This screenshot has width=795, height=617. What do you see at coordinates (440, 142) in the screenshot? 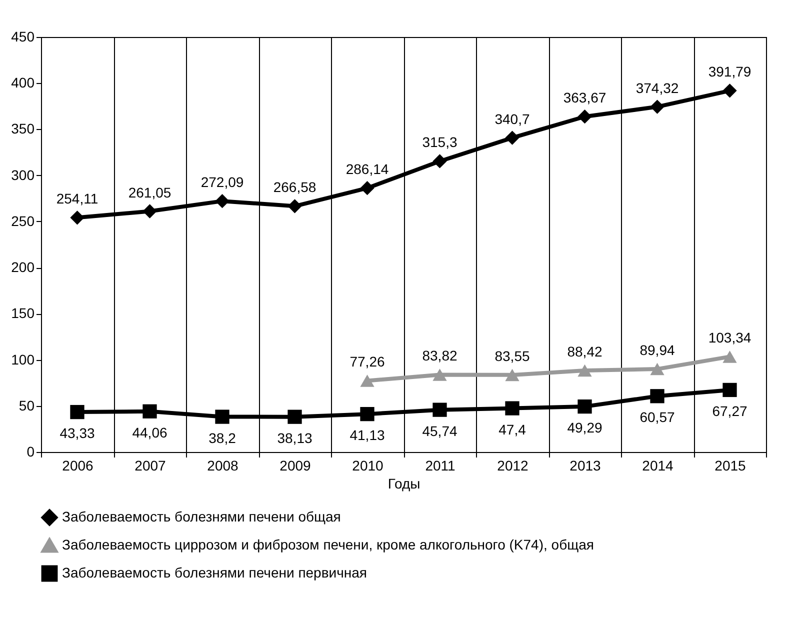
I see `data-label: 315,3` at bounding box center [440, 142].